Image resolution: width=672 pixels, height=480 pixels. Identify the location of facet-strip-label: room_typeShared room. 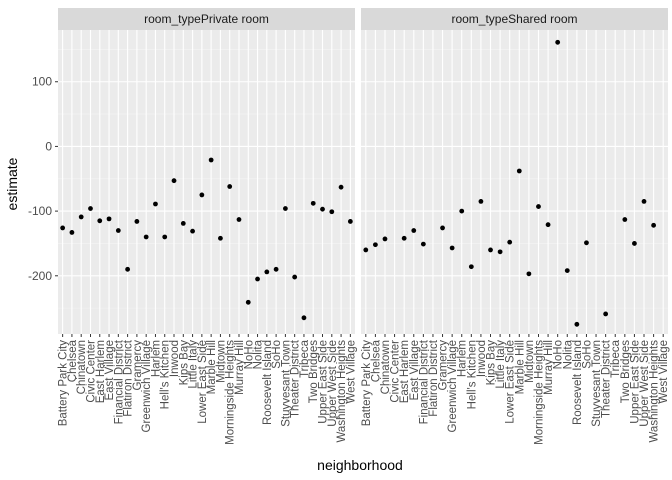
(514, 19).